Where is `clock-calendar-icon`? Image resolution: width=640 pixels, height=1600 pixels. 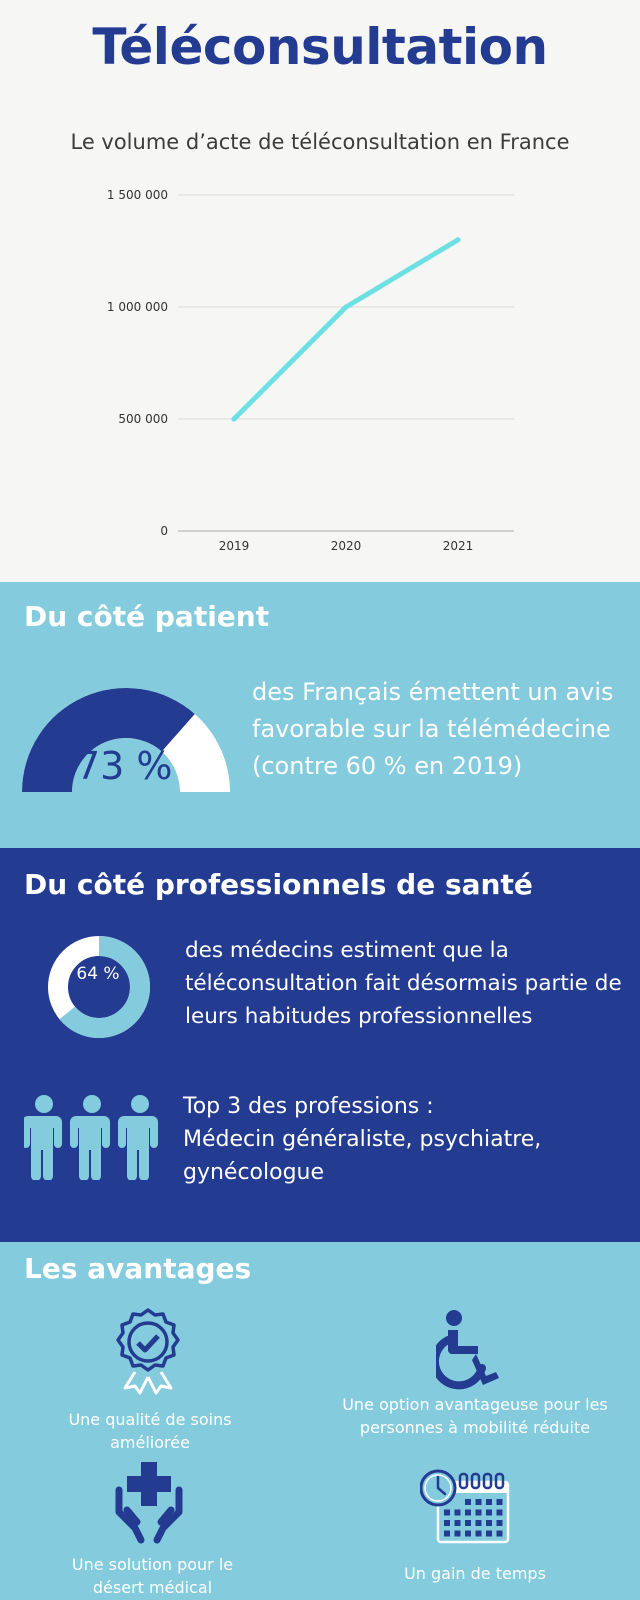 clock-calendar-icon is located at coordinates (465, 1506).